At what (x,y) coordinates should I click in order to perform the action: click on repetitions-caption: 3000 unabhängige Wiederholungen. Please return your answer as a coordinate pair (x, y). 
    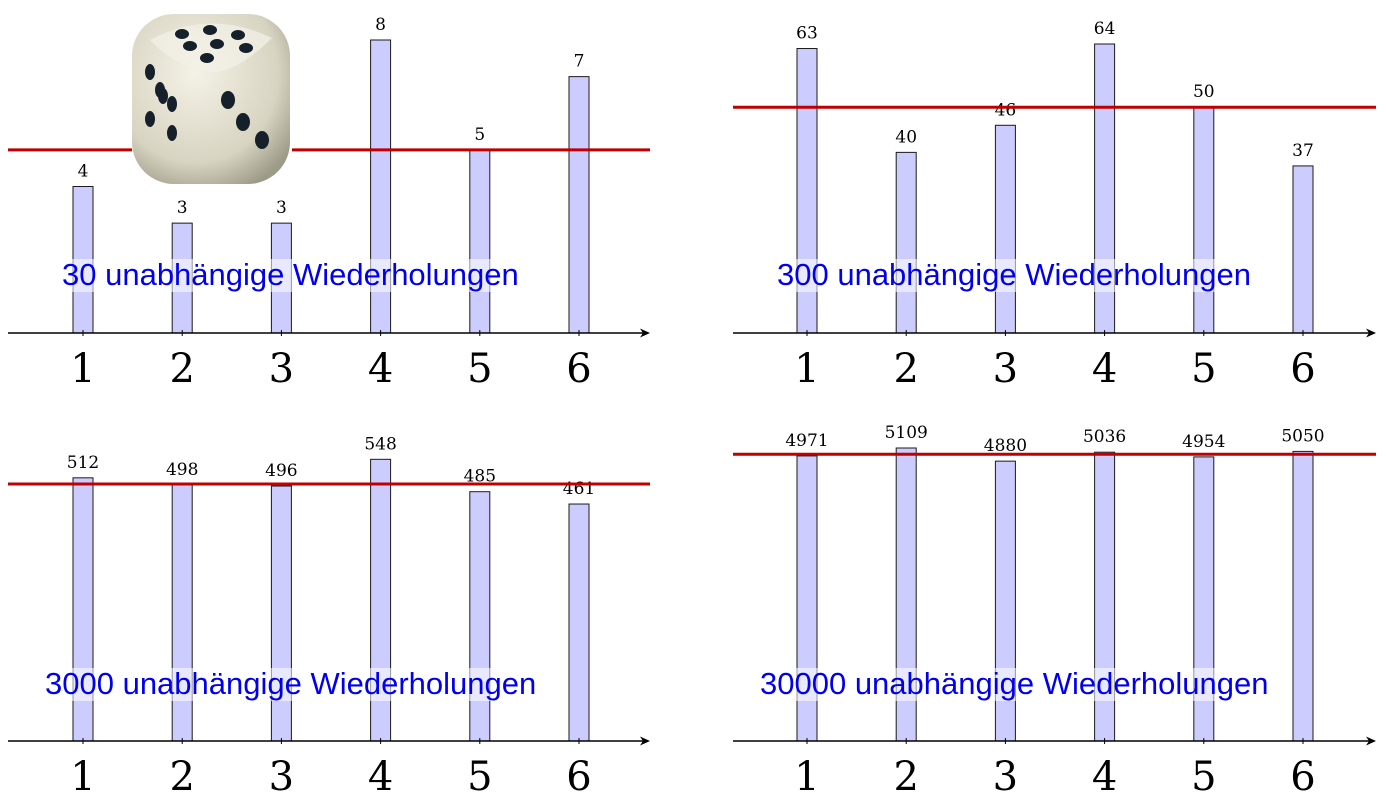
    Looking at the image, I should click on (290, 683).